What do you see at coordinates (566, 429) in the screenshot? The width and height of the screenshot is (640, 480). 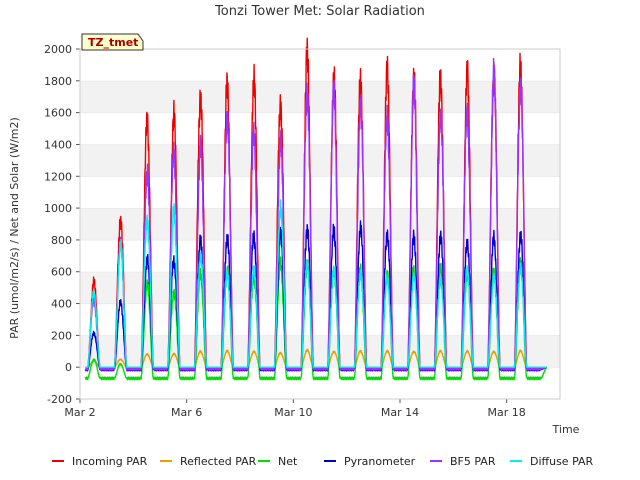 I see `x-axis-label: Time` at bounding box center [566, 429].